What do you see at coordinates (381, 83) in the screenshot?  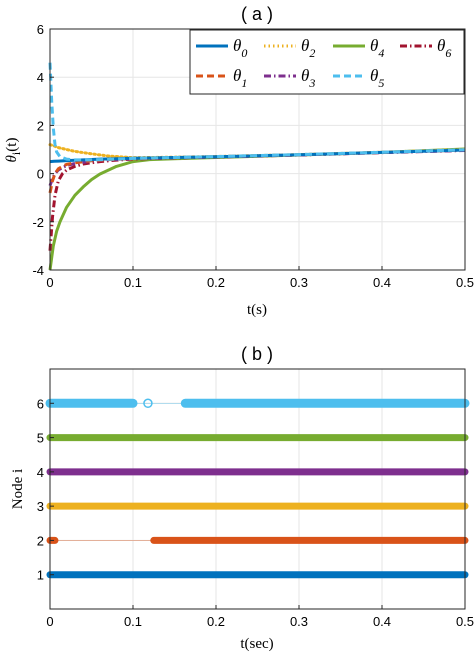 I see `legend-label-sub: 5` at bounding box center [381, 83].